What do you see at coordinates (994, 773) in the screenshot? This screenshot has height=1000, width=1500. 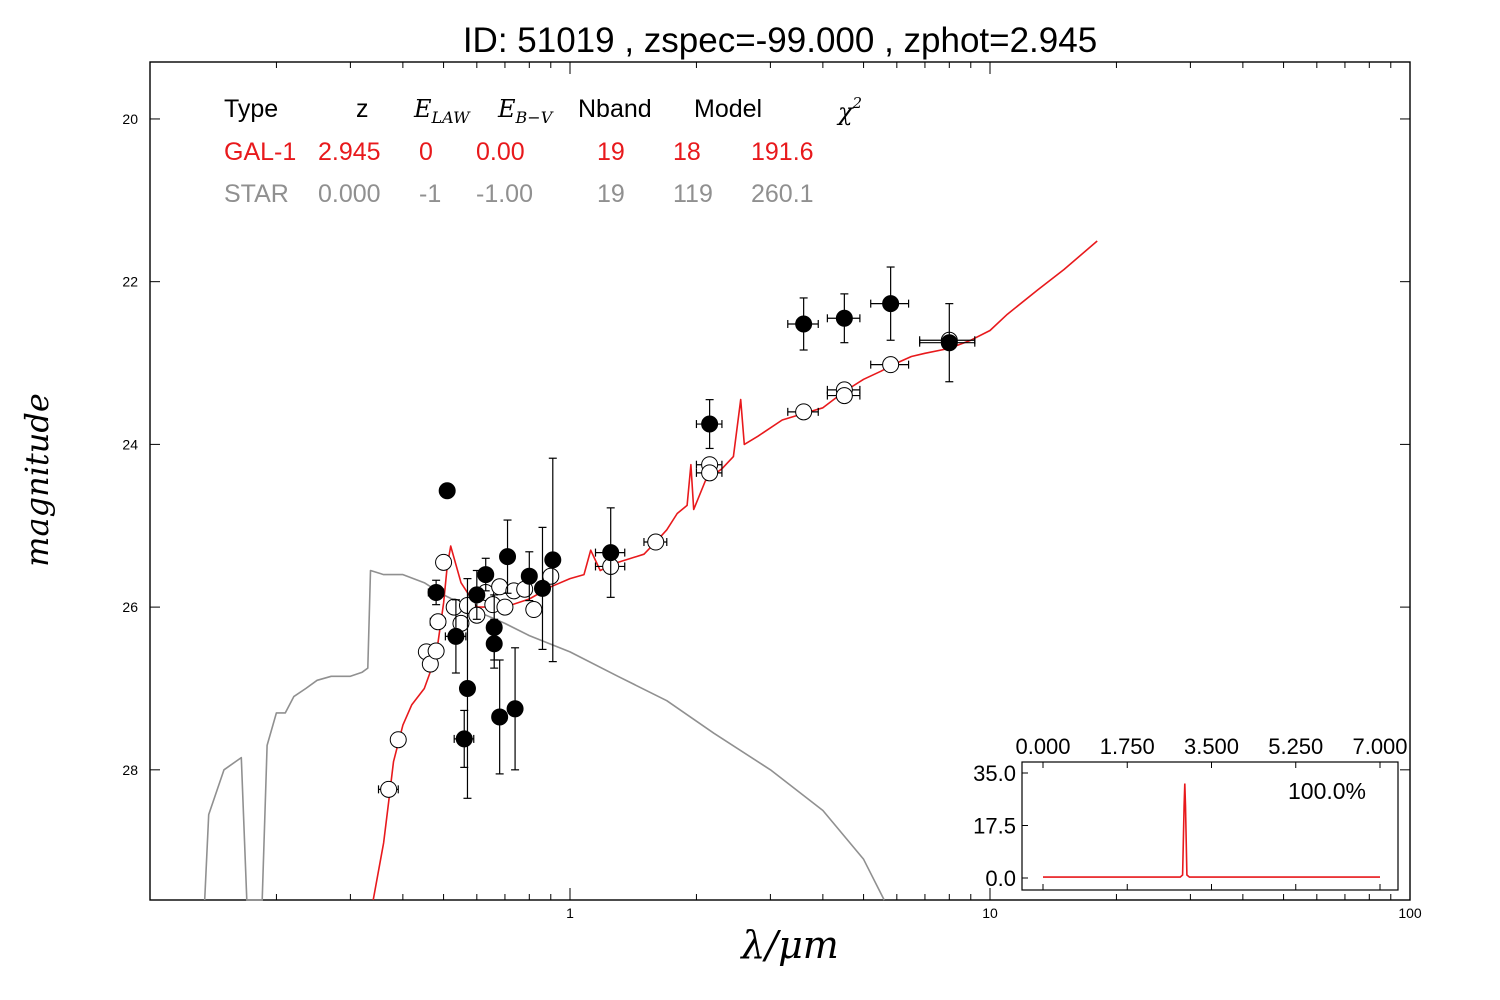 I see `pdz-y-tick-label: 35.0` at bounding box center [994, 773].